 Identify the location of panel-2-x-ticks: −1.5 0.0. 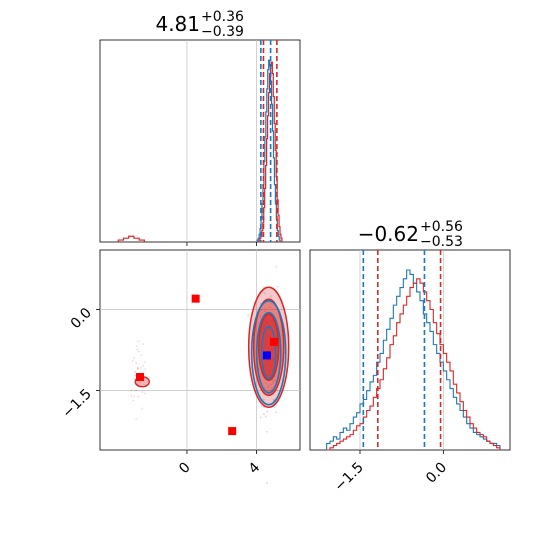
(390, 472).